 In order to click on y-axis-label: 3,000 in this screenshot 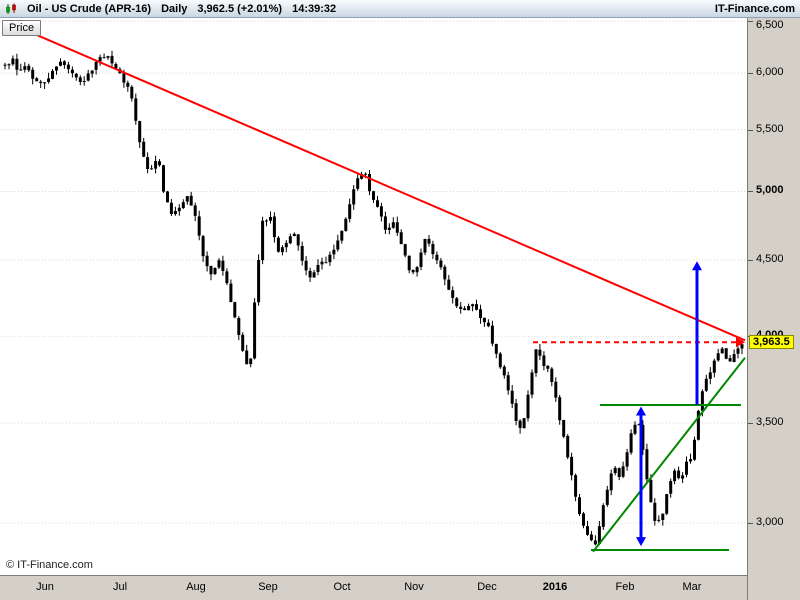, I will do `click(770, 522)`.